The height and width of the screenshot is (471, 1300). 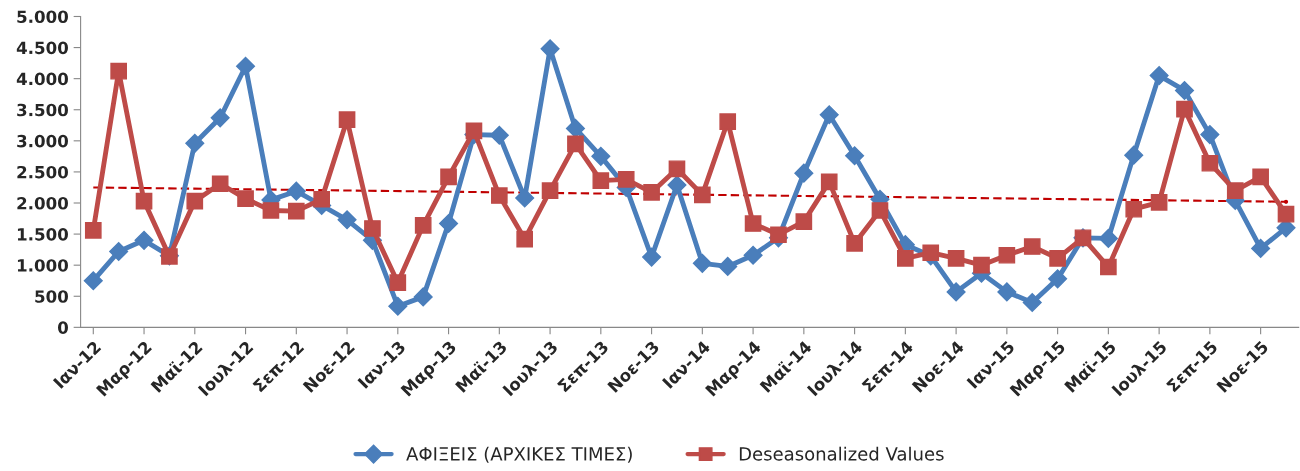 What do you see at coordinates (42, 203) in the screenshot?
I see `y-tick-label: 2.000` at bounding box center [42, 203].